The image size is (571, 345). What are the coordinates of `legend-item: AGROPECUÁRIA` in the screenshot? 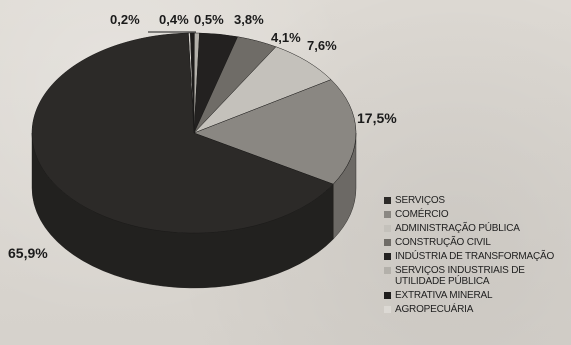 It's located at (476, 309).